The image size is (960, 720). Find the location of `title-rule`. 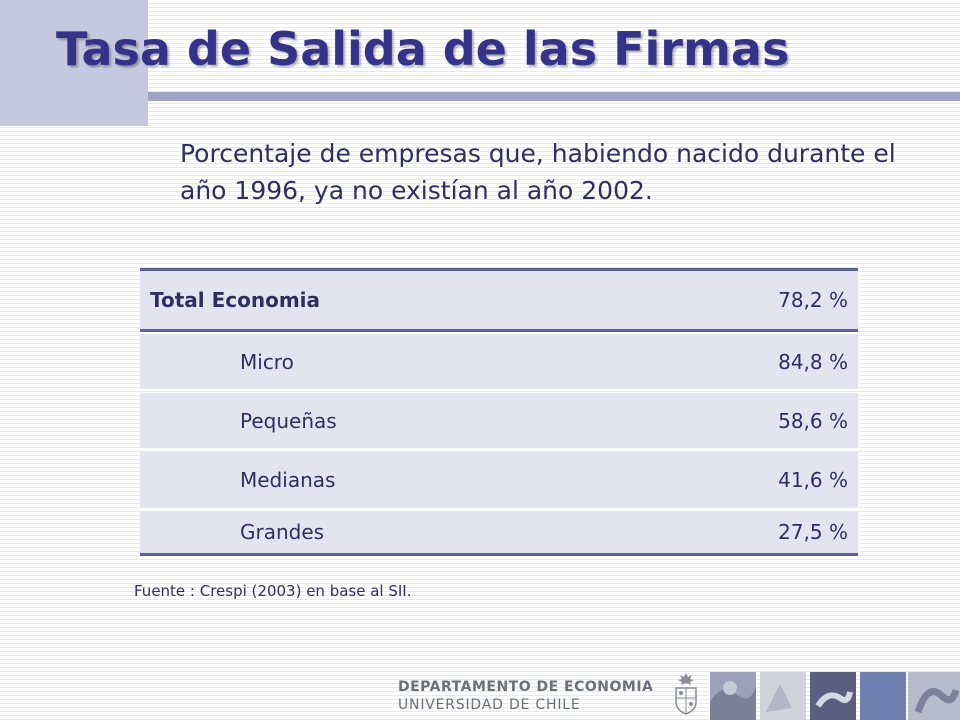

title-rule is located at coordinates (554, 96).